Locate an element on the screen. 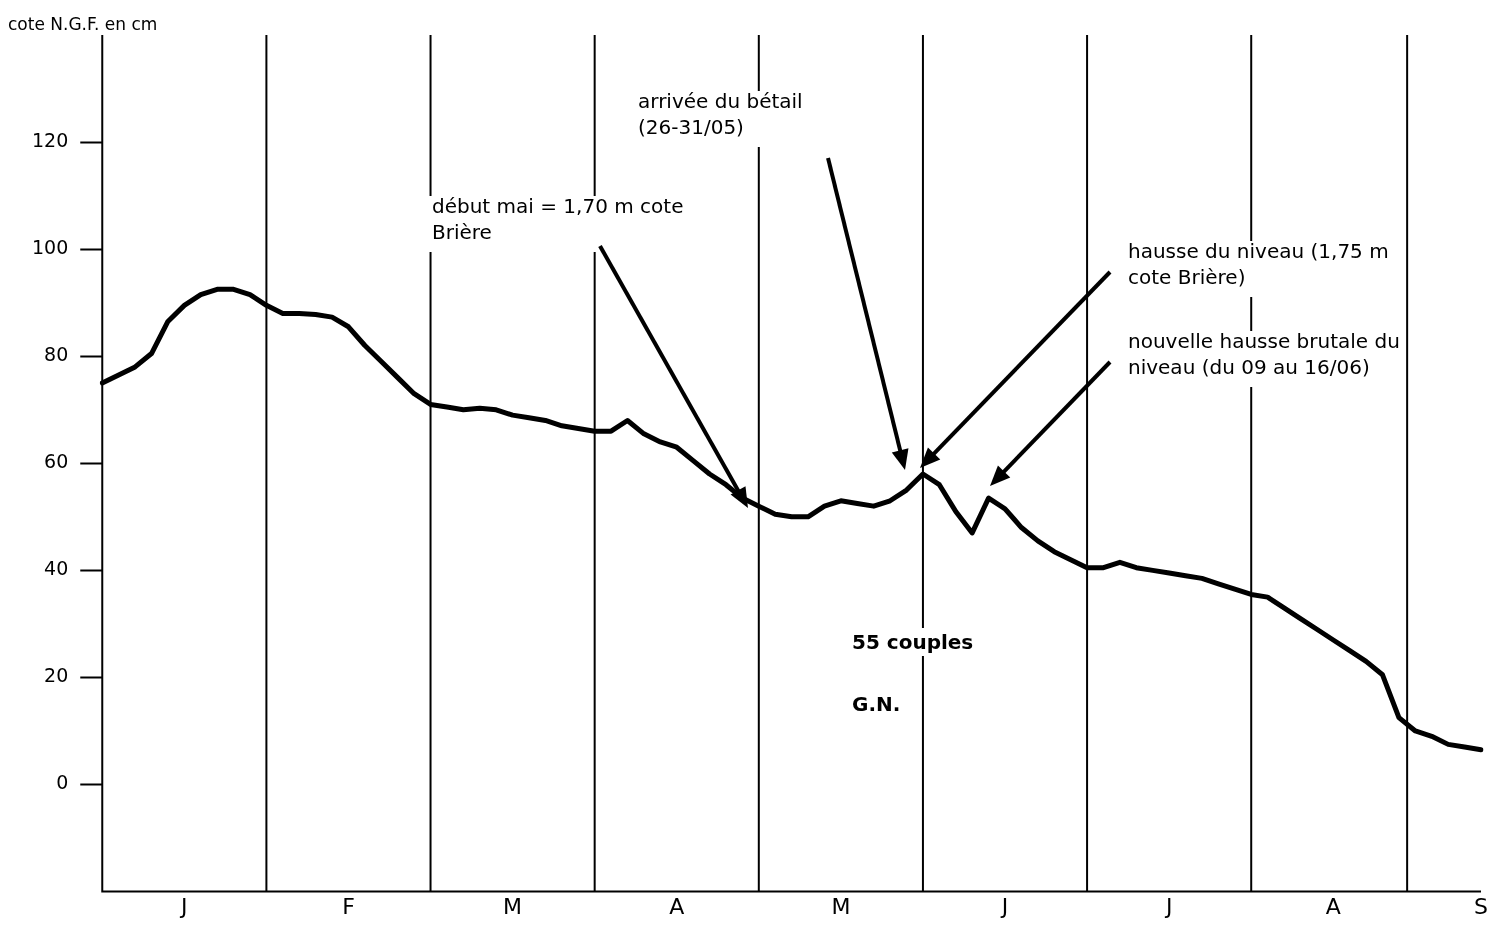  y-tick-label: 60 is located at coordinates (56, 461).